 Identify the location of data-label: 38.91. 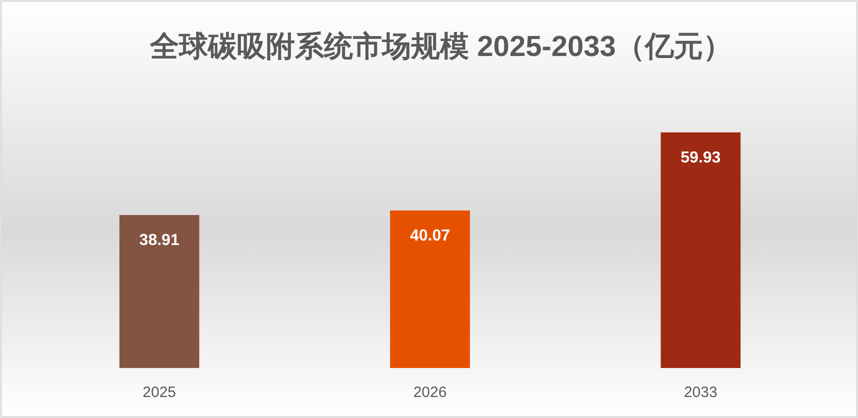
(159, 241).